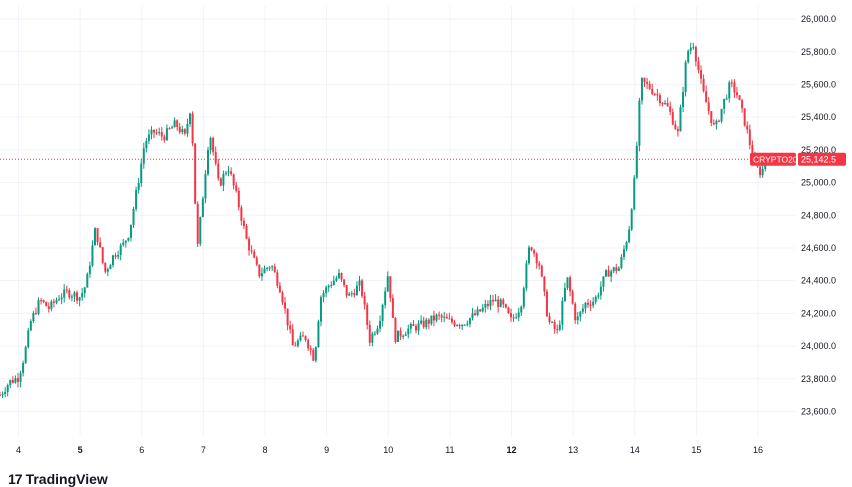 The width and height of the screenshot is (852, 487). What do you see at coordinates (818, 84) in the screenshot?
I see `y-tick-label: 25,600.0` at bounding box center [818, 84].